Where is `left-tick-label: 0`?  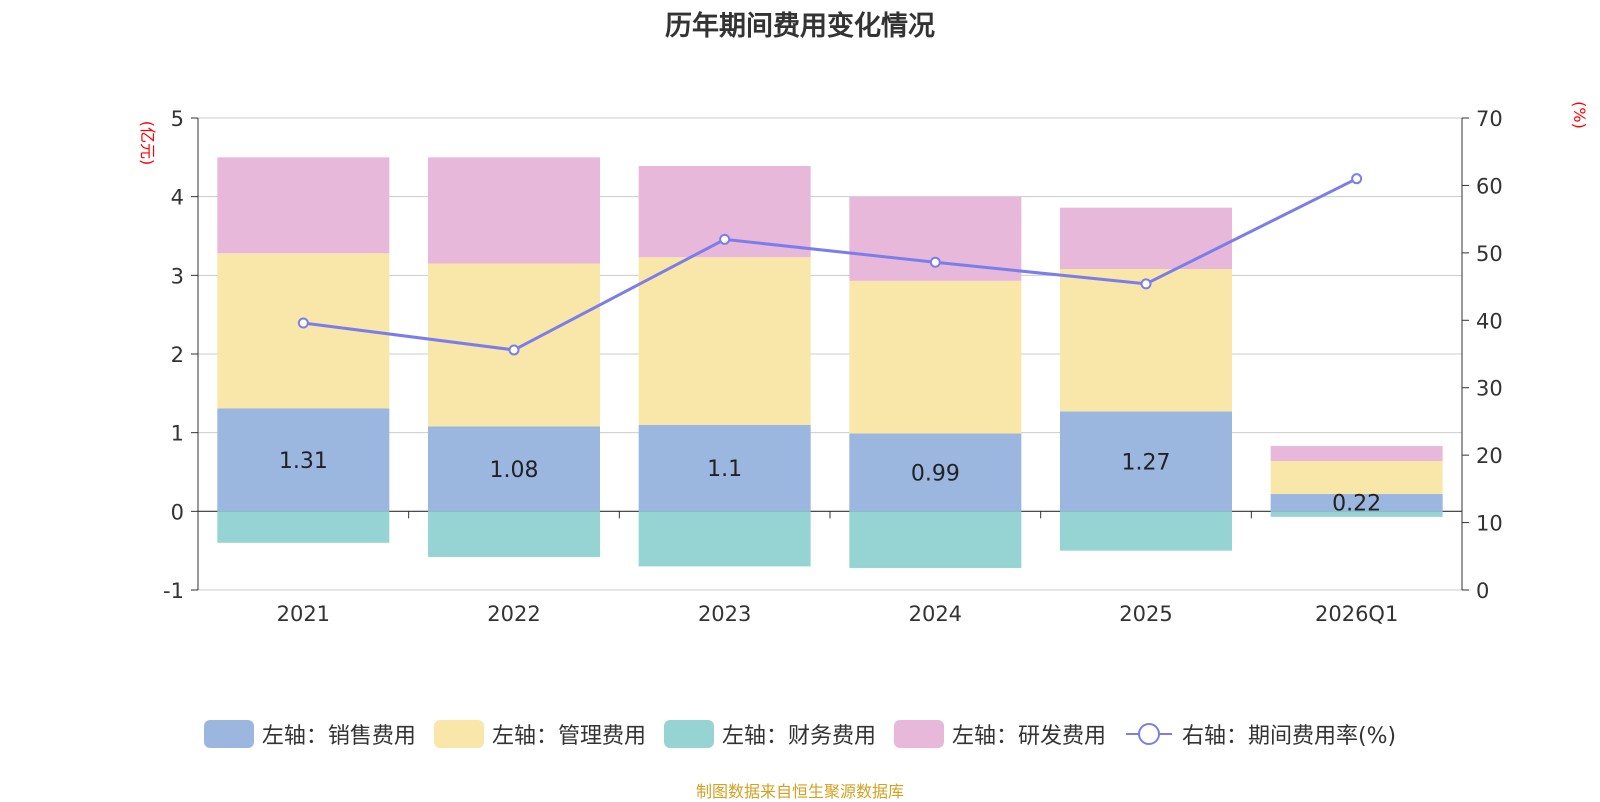
left-tick-label: 0 is located at coordinates (177, 512).